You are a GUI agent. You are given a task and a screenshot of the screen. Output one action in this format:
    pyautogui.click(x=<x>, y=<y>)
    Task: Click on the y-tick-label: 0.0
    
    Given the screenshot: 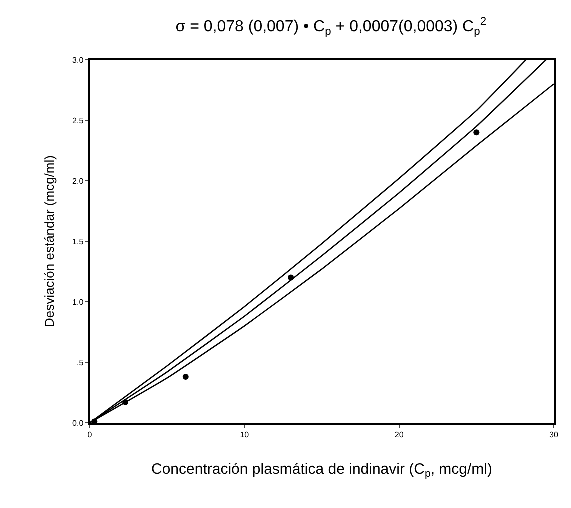 What is the action you would take?
    pyautogui.click(x=78, y=423)
    